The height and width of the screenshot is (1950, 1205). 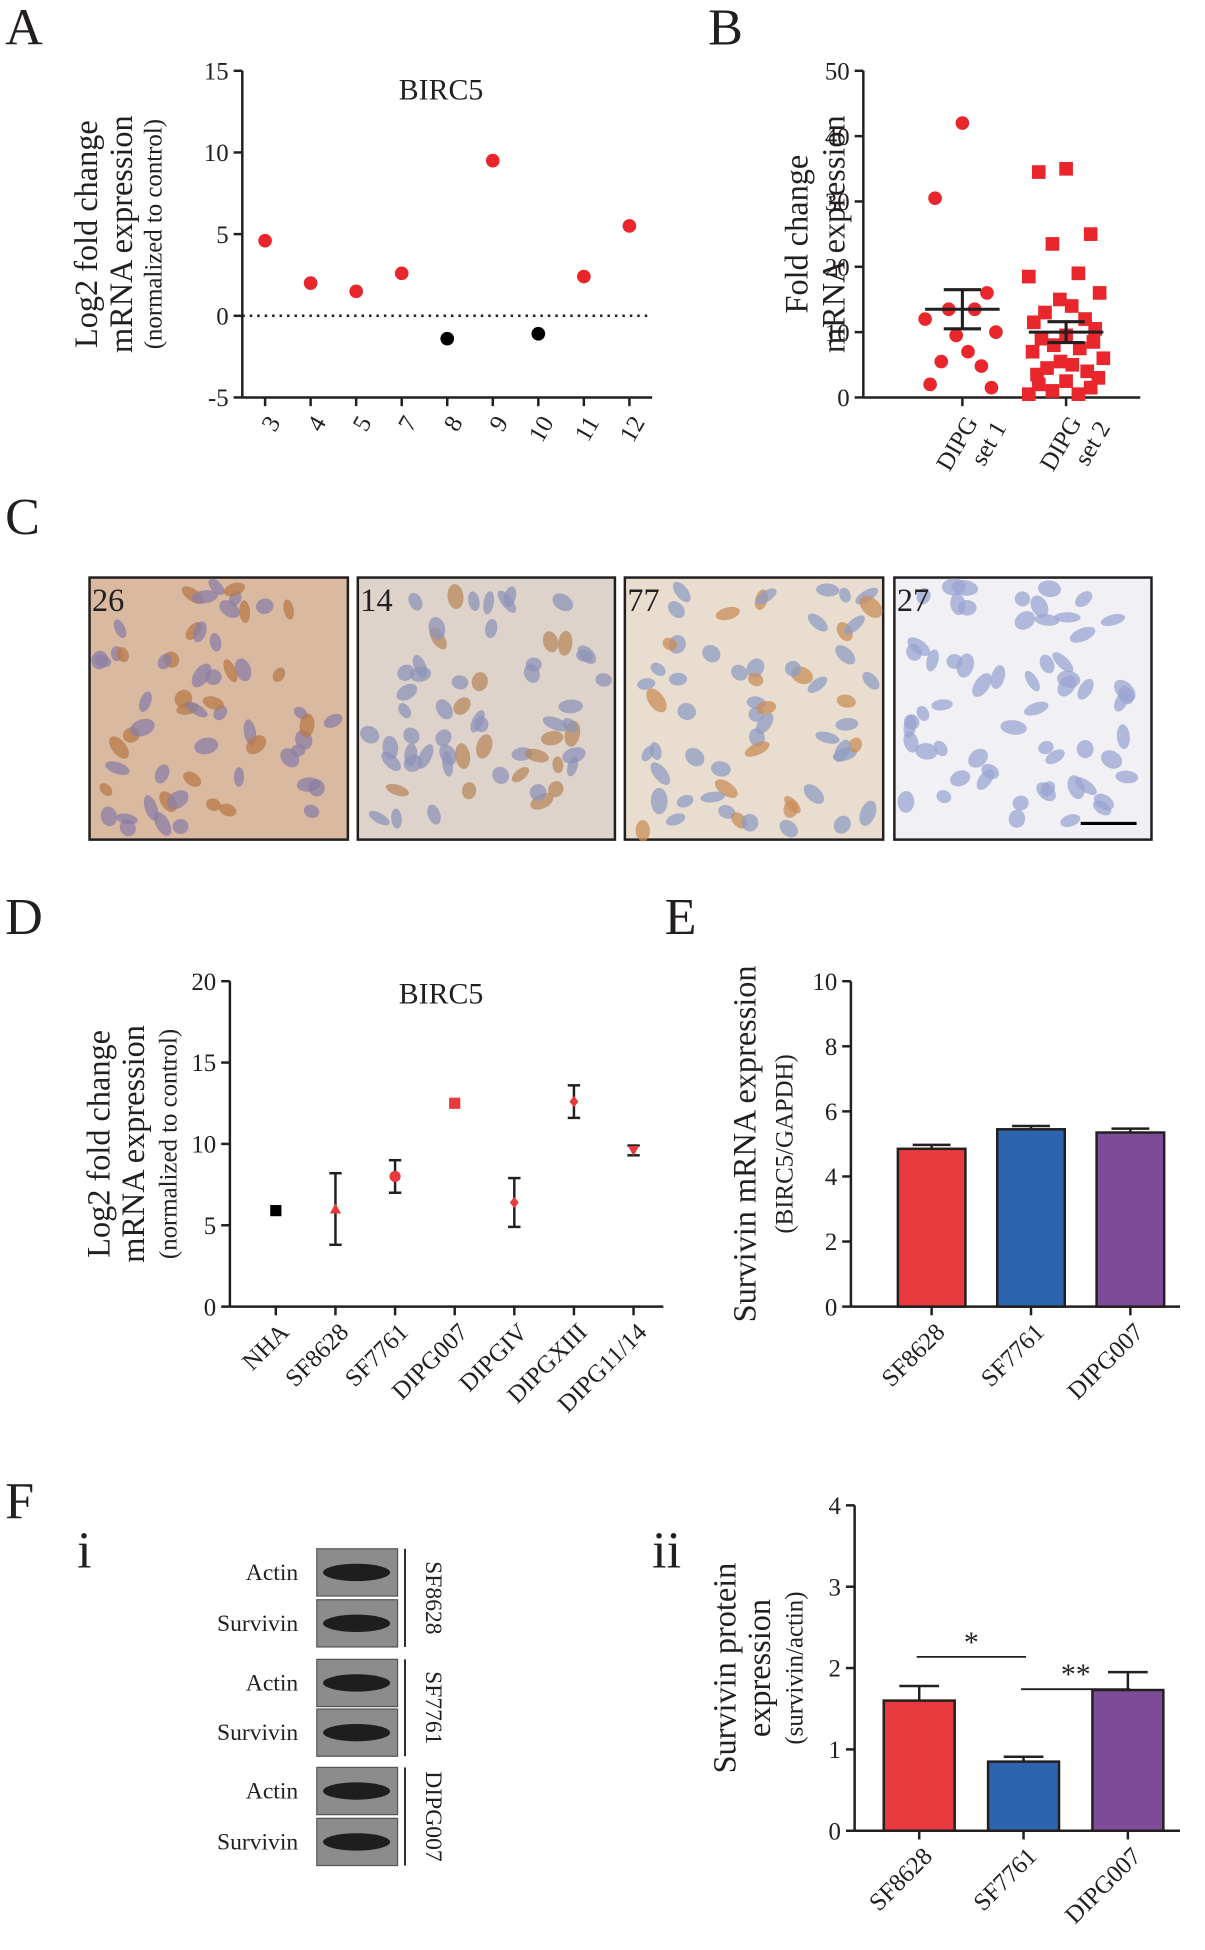 I want to click on sample-label: SF8628, so click(x=433, y=1597).